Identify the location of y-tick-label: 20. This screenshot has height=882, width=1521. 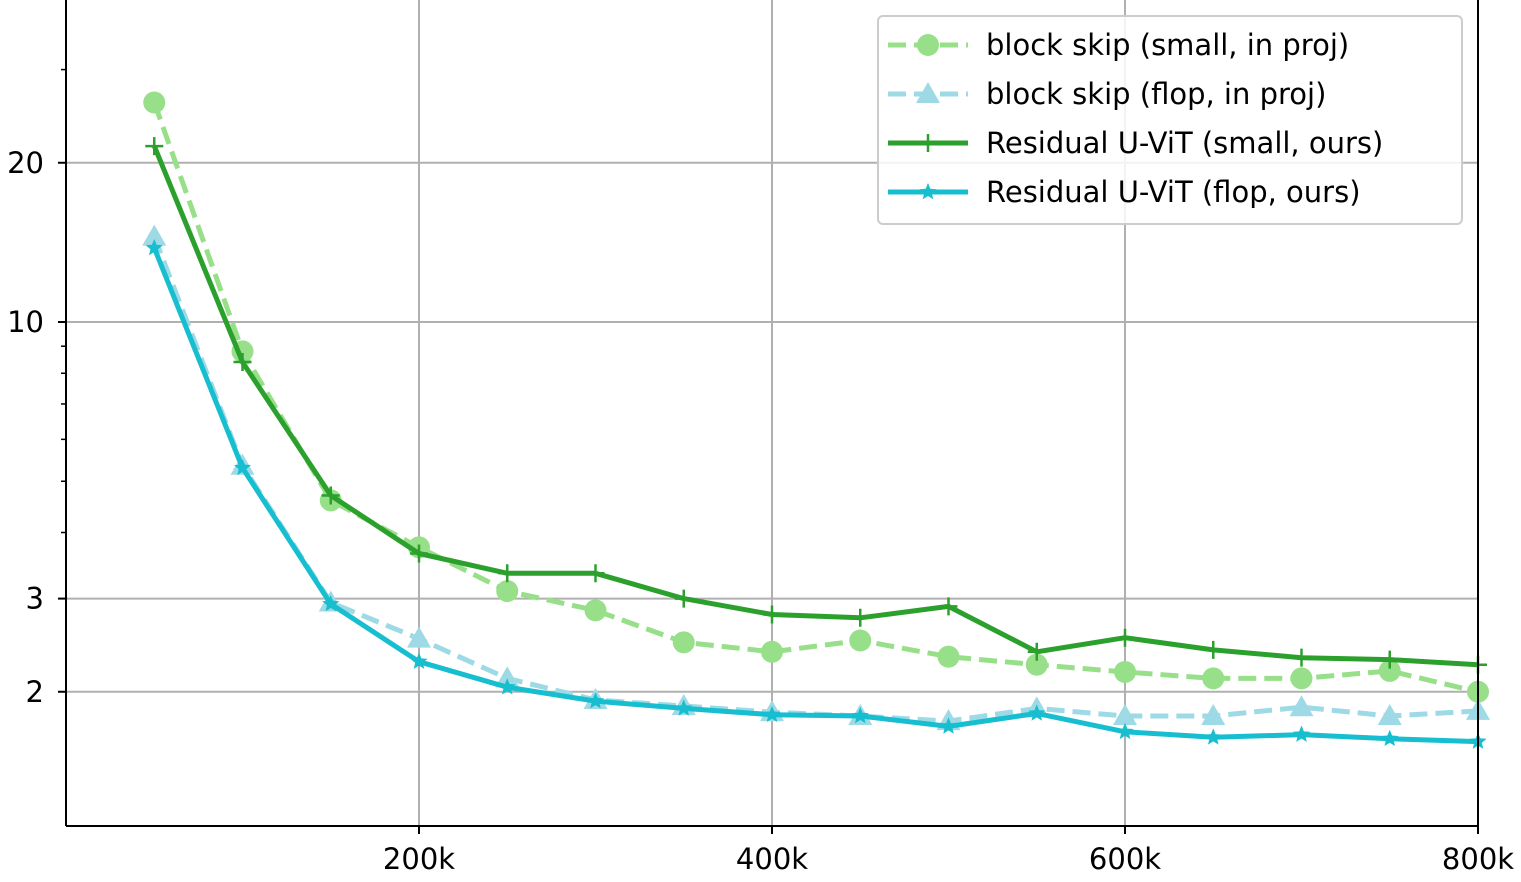
(25, 163).